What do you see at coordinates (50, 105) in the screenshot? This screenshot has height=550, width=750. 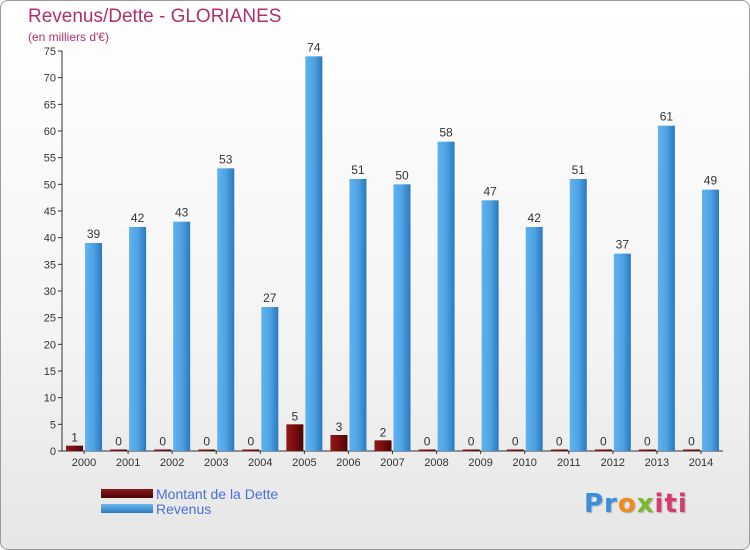 I see `y-tick-label: 65` at bounding box center [50, 105].